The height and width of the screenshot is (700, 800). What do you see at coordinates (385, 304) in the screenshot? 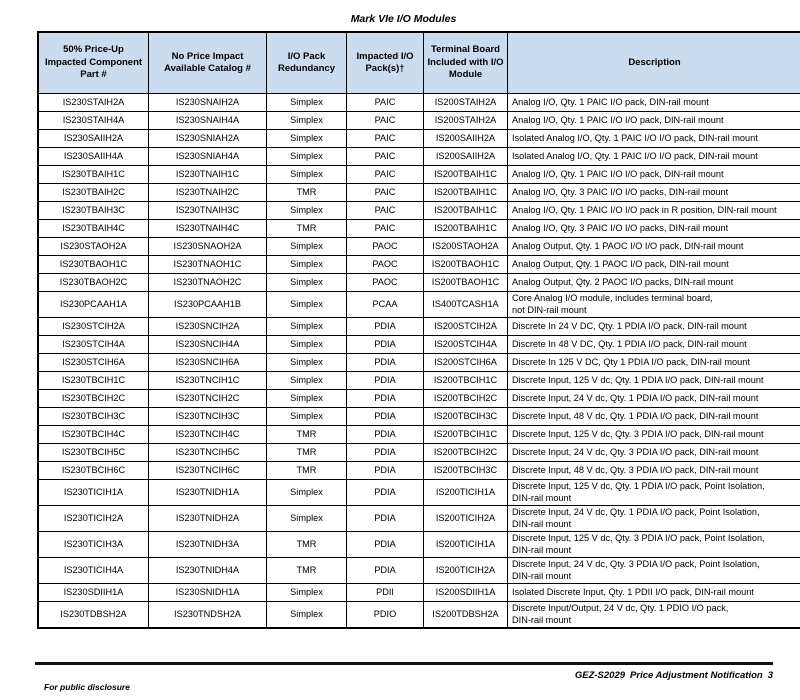
I see `table-cell: PCAA` at bounding box center [385, 304].